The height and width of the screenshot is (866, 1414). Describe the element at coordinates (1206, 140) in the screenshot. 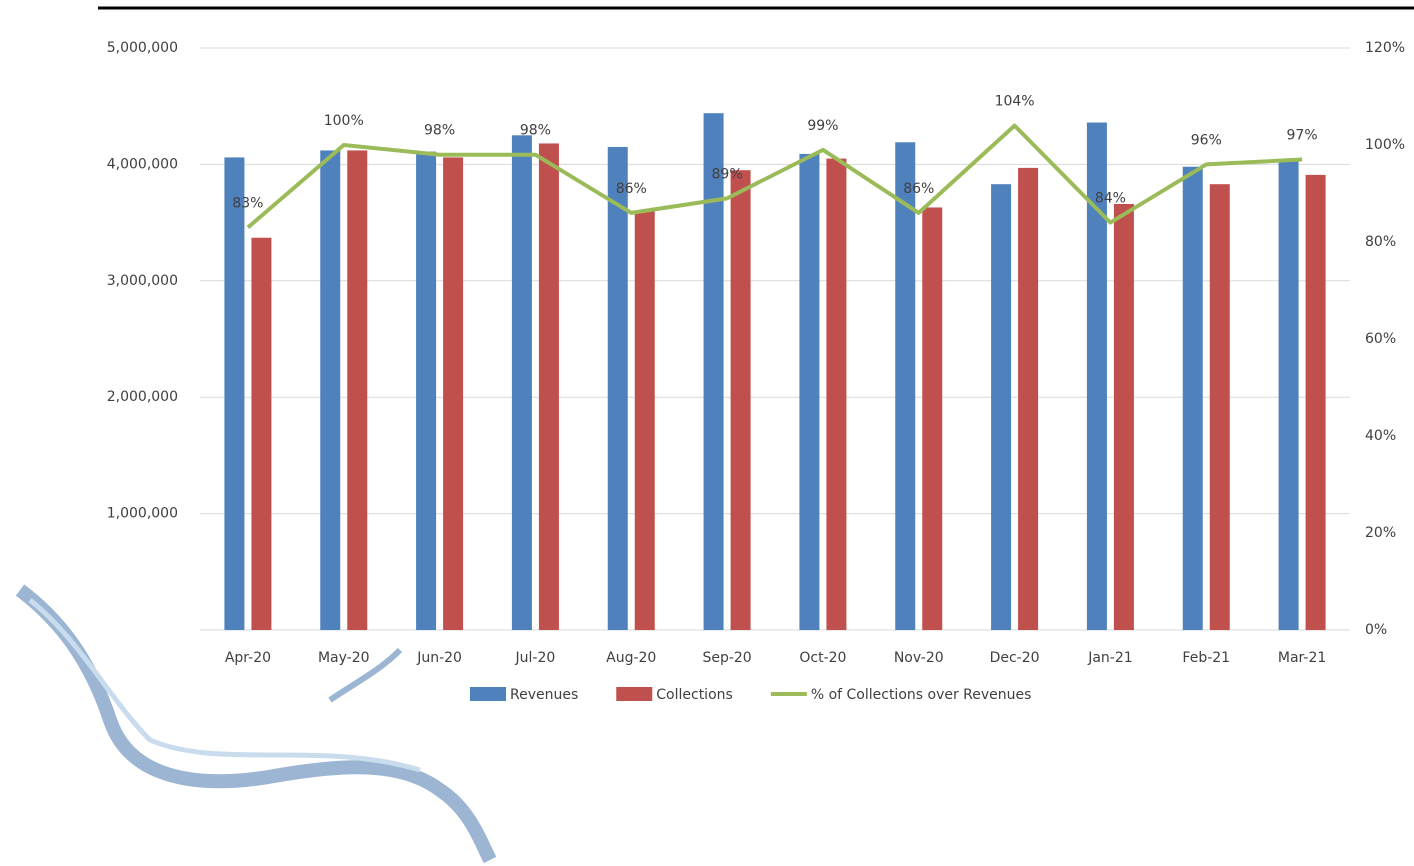

I see `data-label: 96%` at that location.